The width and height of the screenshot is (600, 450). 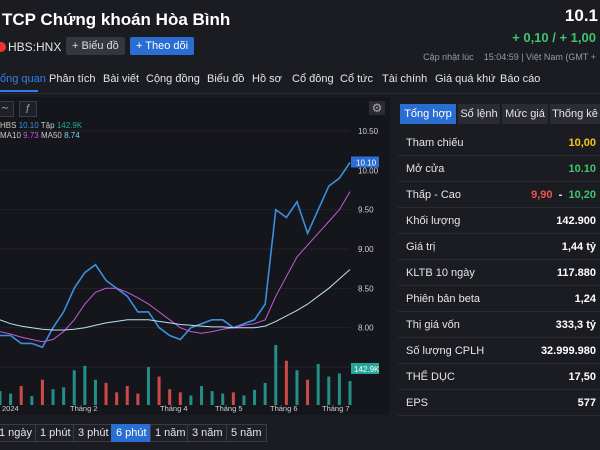 What do you see at coordinates (226, 79) in the screenshot?
I see `nav-charts: Biểu đồ` at bounding box center [226, 79].